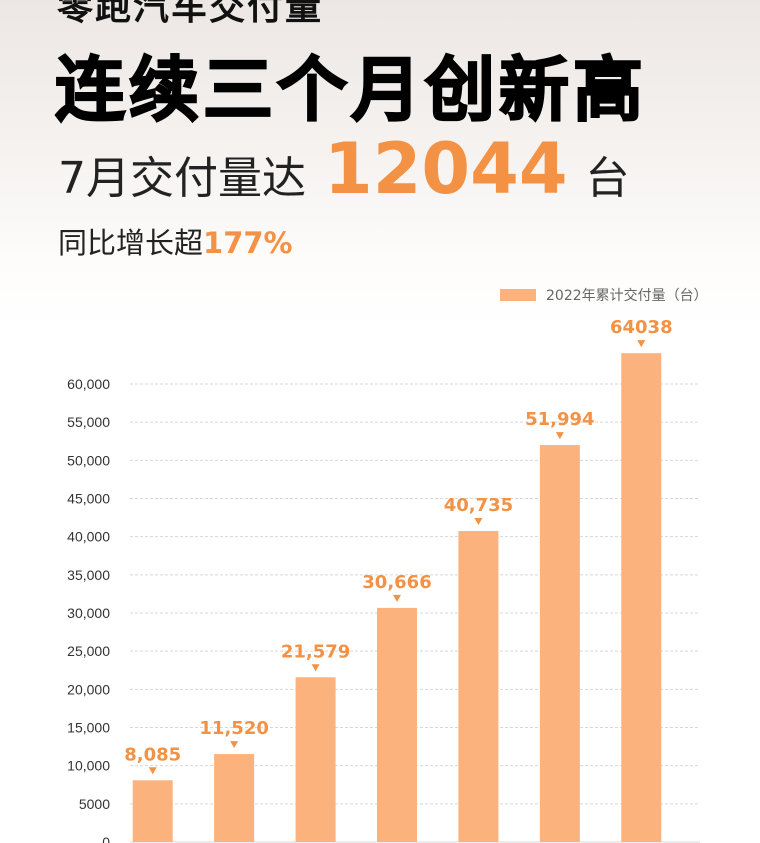 Image resolution: width=760 pixels, height=843 pixels. Describe the element at coordinates (88, 651) in the screenshot. I see `y-tick-label: 25,000` at that location.